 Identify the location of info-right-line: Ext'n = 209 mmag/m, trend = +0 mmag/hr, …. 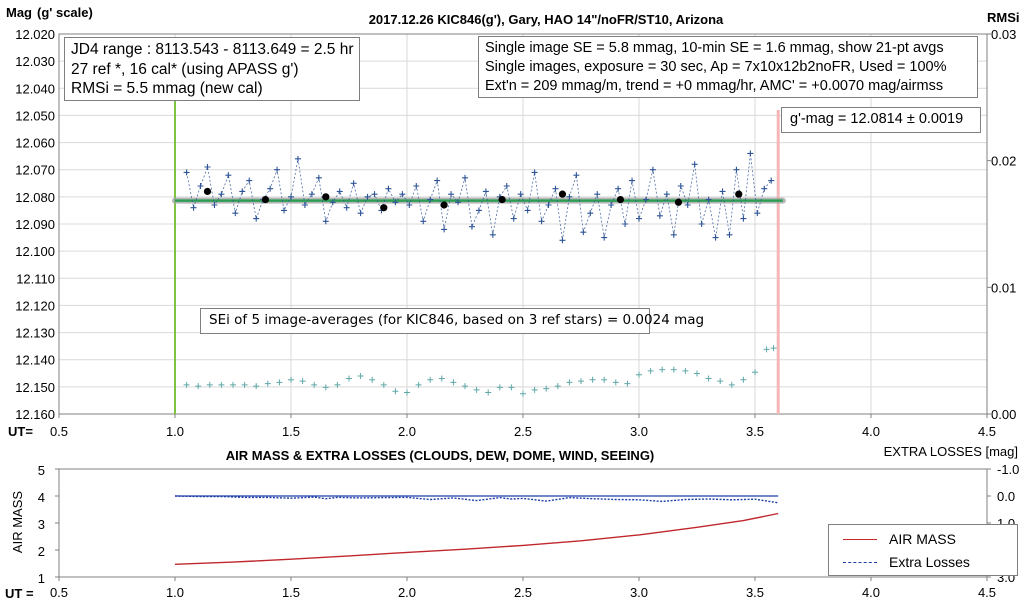
(714, 86).